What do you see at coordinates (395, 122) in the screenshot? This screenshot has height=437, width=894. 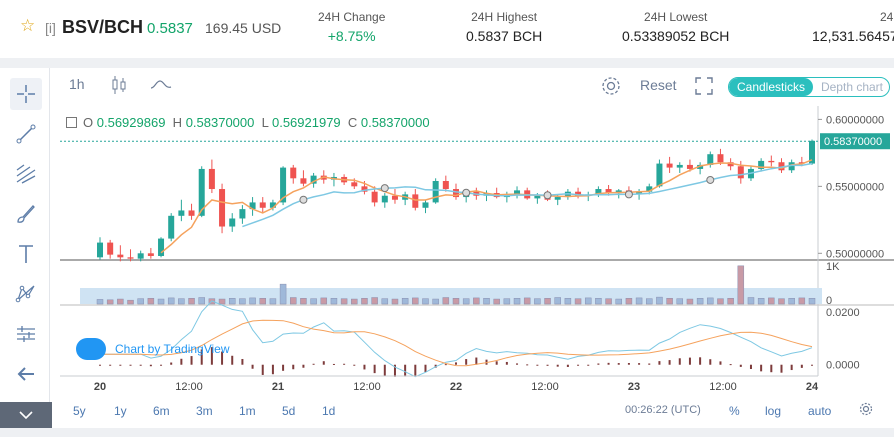 I see `close-value: 0.58370000` at bounding box center [395, 122].